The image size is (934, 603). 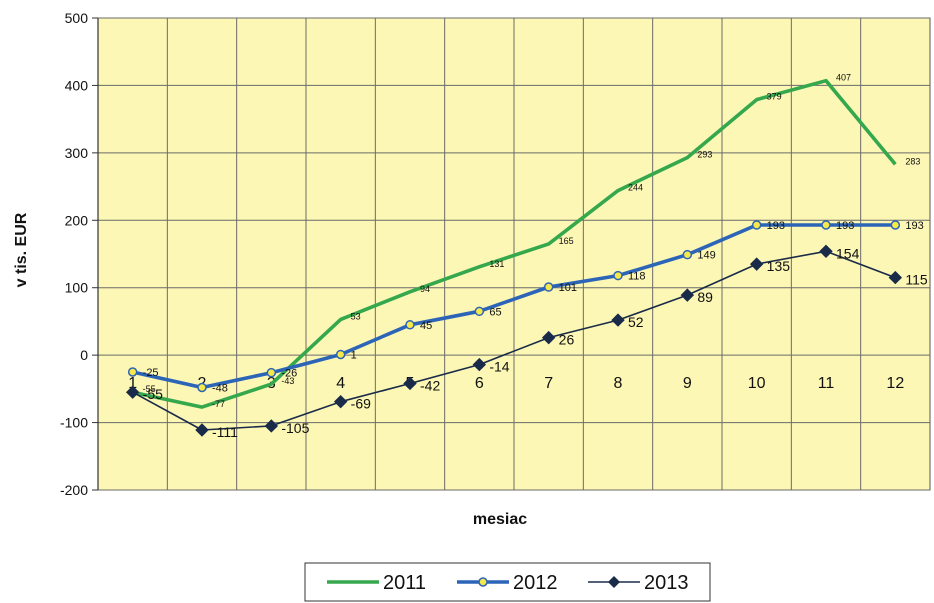 What do you see at coordinates (826, 383) in the screenshot?
I see `x-tick-label: 11` at bounding box center [826, 383].